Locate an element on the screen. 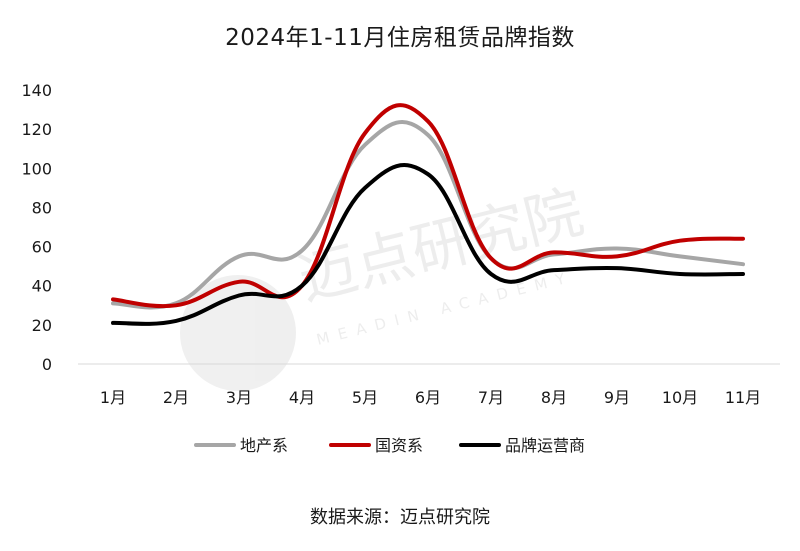 The width and height of the screenshot is (800, 551). legend-label: 国资系 is located at coordinates (399, 445).